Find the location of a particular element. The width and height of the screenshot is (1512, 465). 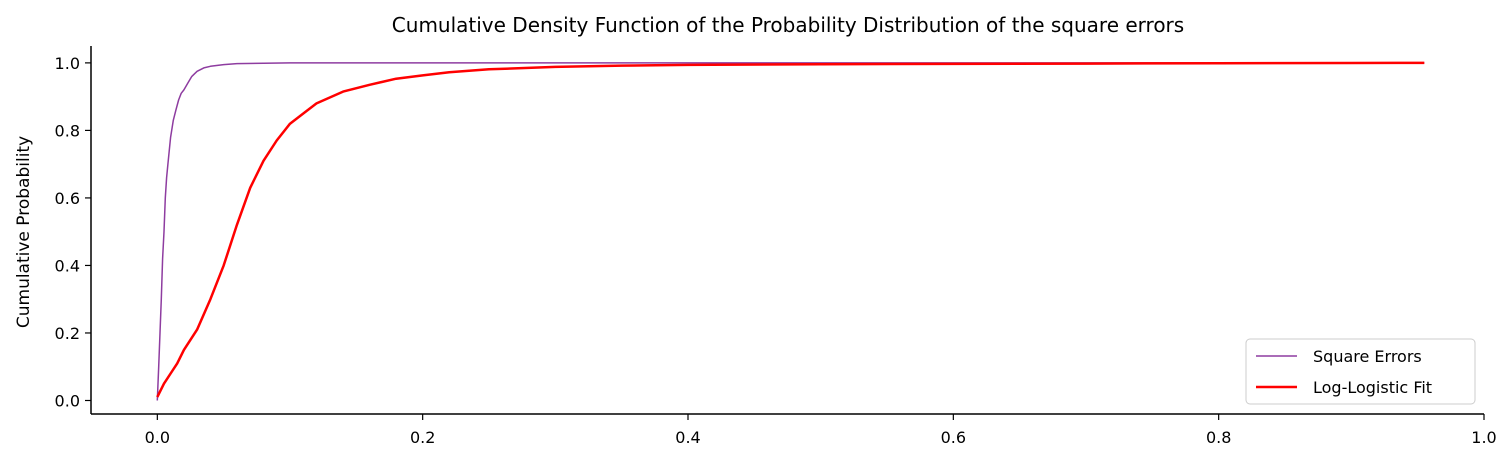

x-tick-label: 0.4 is located at coordinates (687, 437).